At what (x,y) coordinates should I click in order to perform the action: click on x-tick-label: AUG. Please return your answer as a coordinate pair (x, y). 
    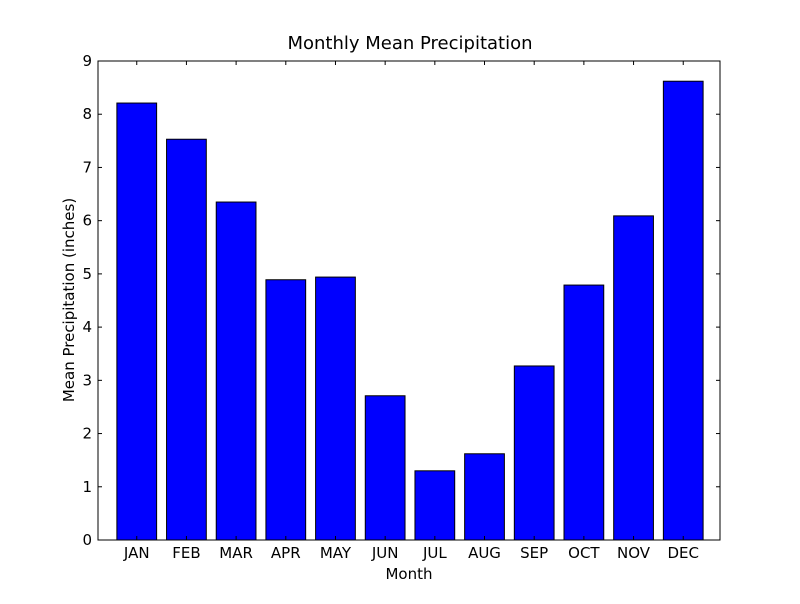
    Looking at the image, I should click on (484, 553).